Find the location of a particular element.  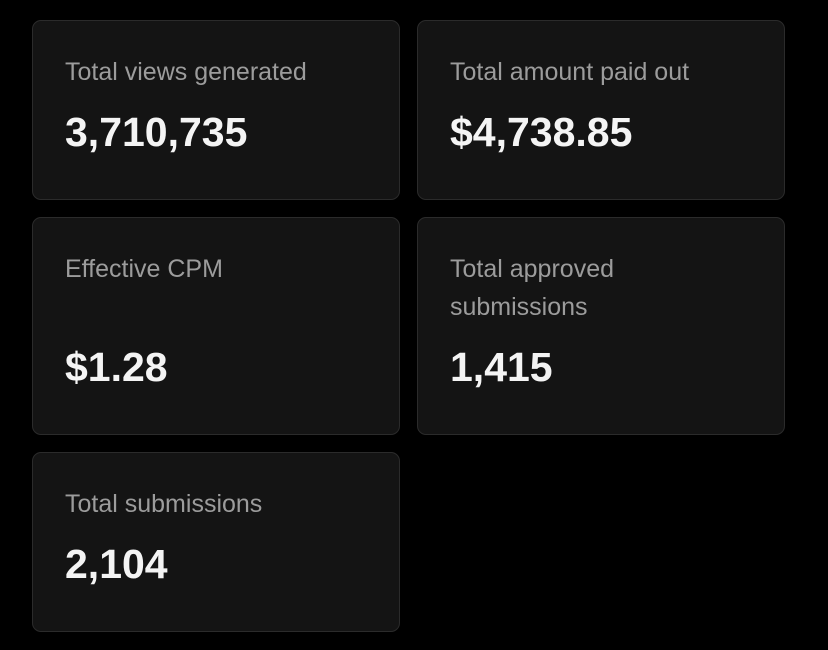

stat-value: $4,738.85 is located at coordinates (541, 132).